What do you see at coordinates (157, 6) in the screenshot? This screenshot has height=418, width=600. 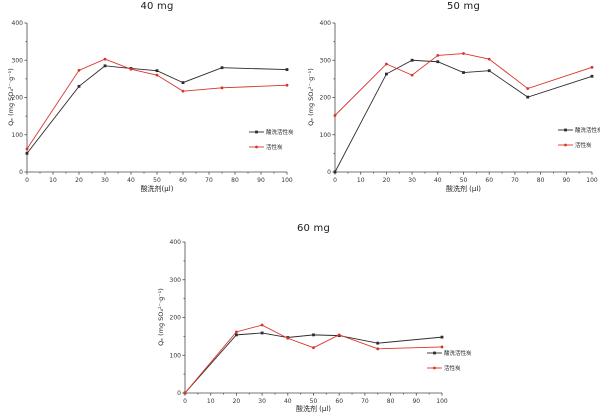 I see `chart-title: 40 mg` at bounding box center [157, 6].